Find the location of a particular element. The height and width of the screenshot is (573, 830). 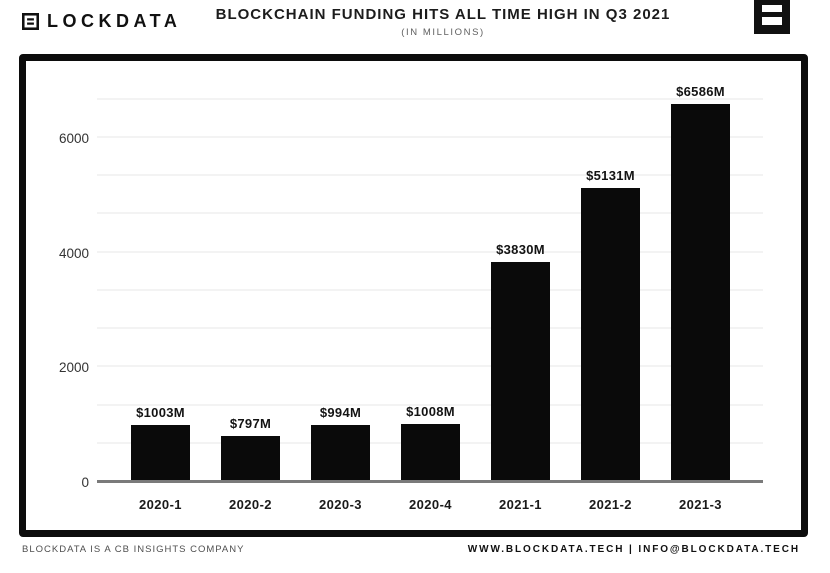

y-axis-tick-label: 2000 is located at coordinates (73, 368).